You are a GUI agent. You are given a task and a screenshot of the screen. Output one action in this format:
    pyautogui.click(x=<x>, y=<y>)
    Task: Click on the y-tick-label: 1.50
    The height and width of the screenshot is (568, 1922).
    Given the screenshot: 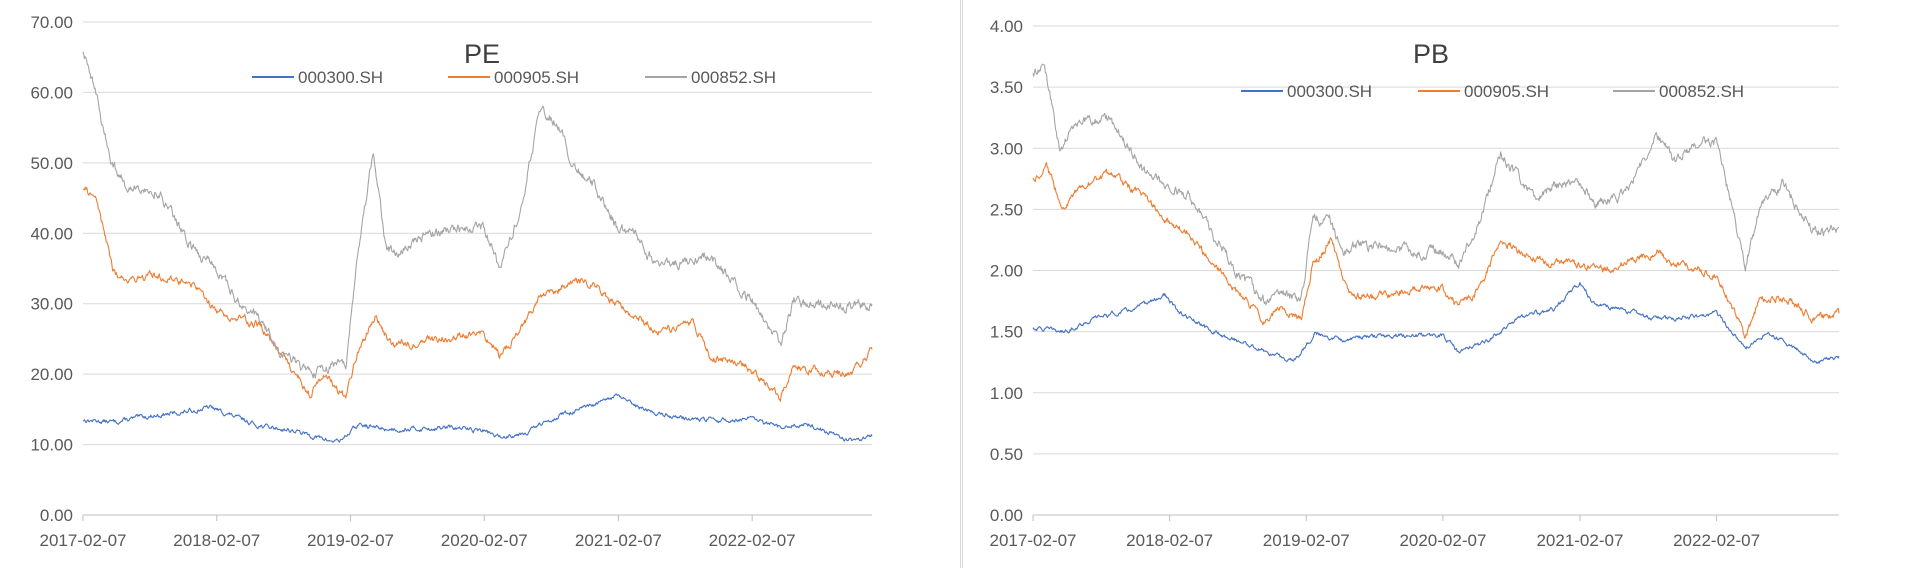 What is the action you would take?
    pyautogui.click(x=1006, y=332)
    